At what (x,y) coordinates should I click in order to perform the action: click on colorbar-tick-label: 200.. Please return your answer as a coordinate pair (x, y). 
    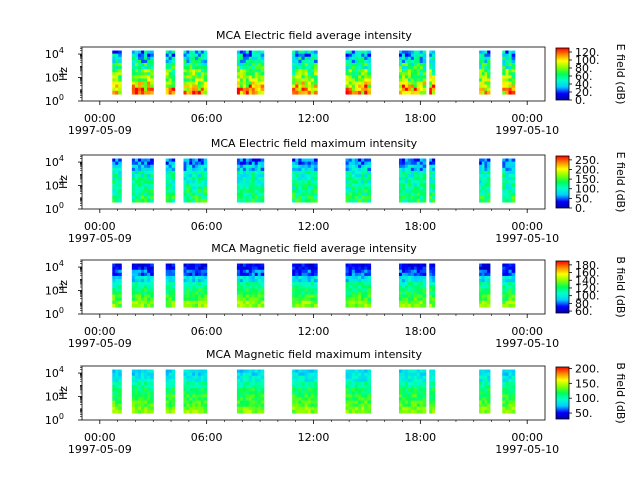
    Looking at the image, I should click on (587, 169).